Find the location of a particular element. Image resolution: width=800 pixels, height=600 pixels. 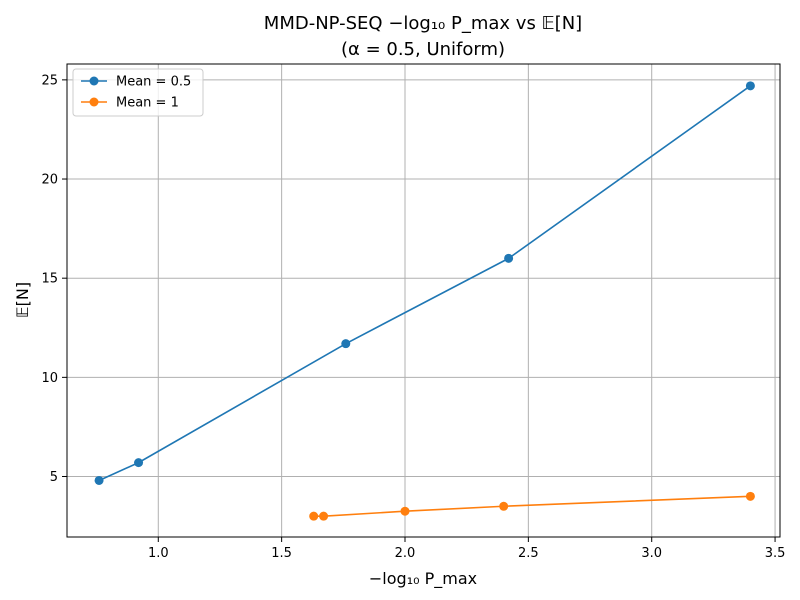

x-tick-label: 1.5 is located at coordinates (281, 553).